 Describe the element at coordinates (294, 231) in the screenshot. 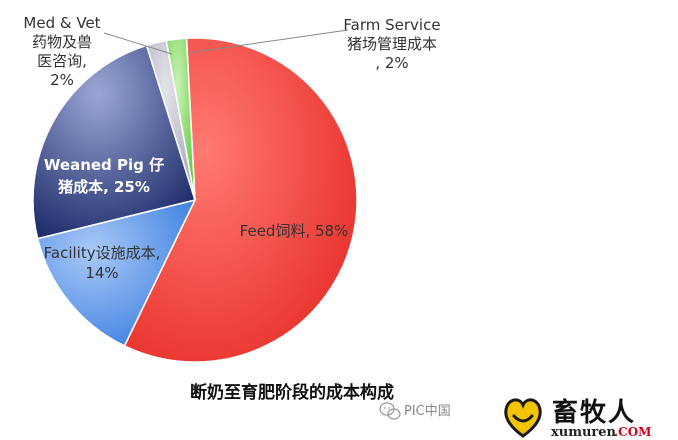

I see `slice-label-feed: Feed饲料, 58%` at that location.